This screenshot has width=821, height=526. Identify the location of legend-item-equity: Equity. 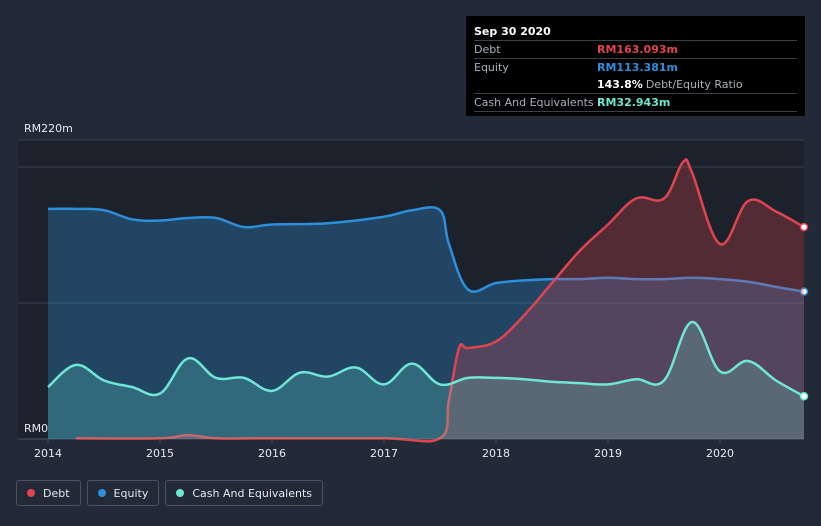
(123, 493).